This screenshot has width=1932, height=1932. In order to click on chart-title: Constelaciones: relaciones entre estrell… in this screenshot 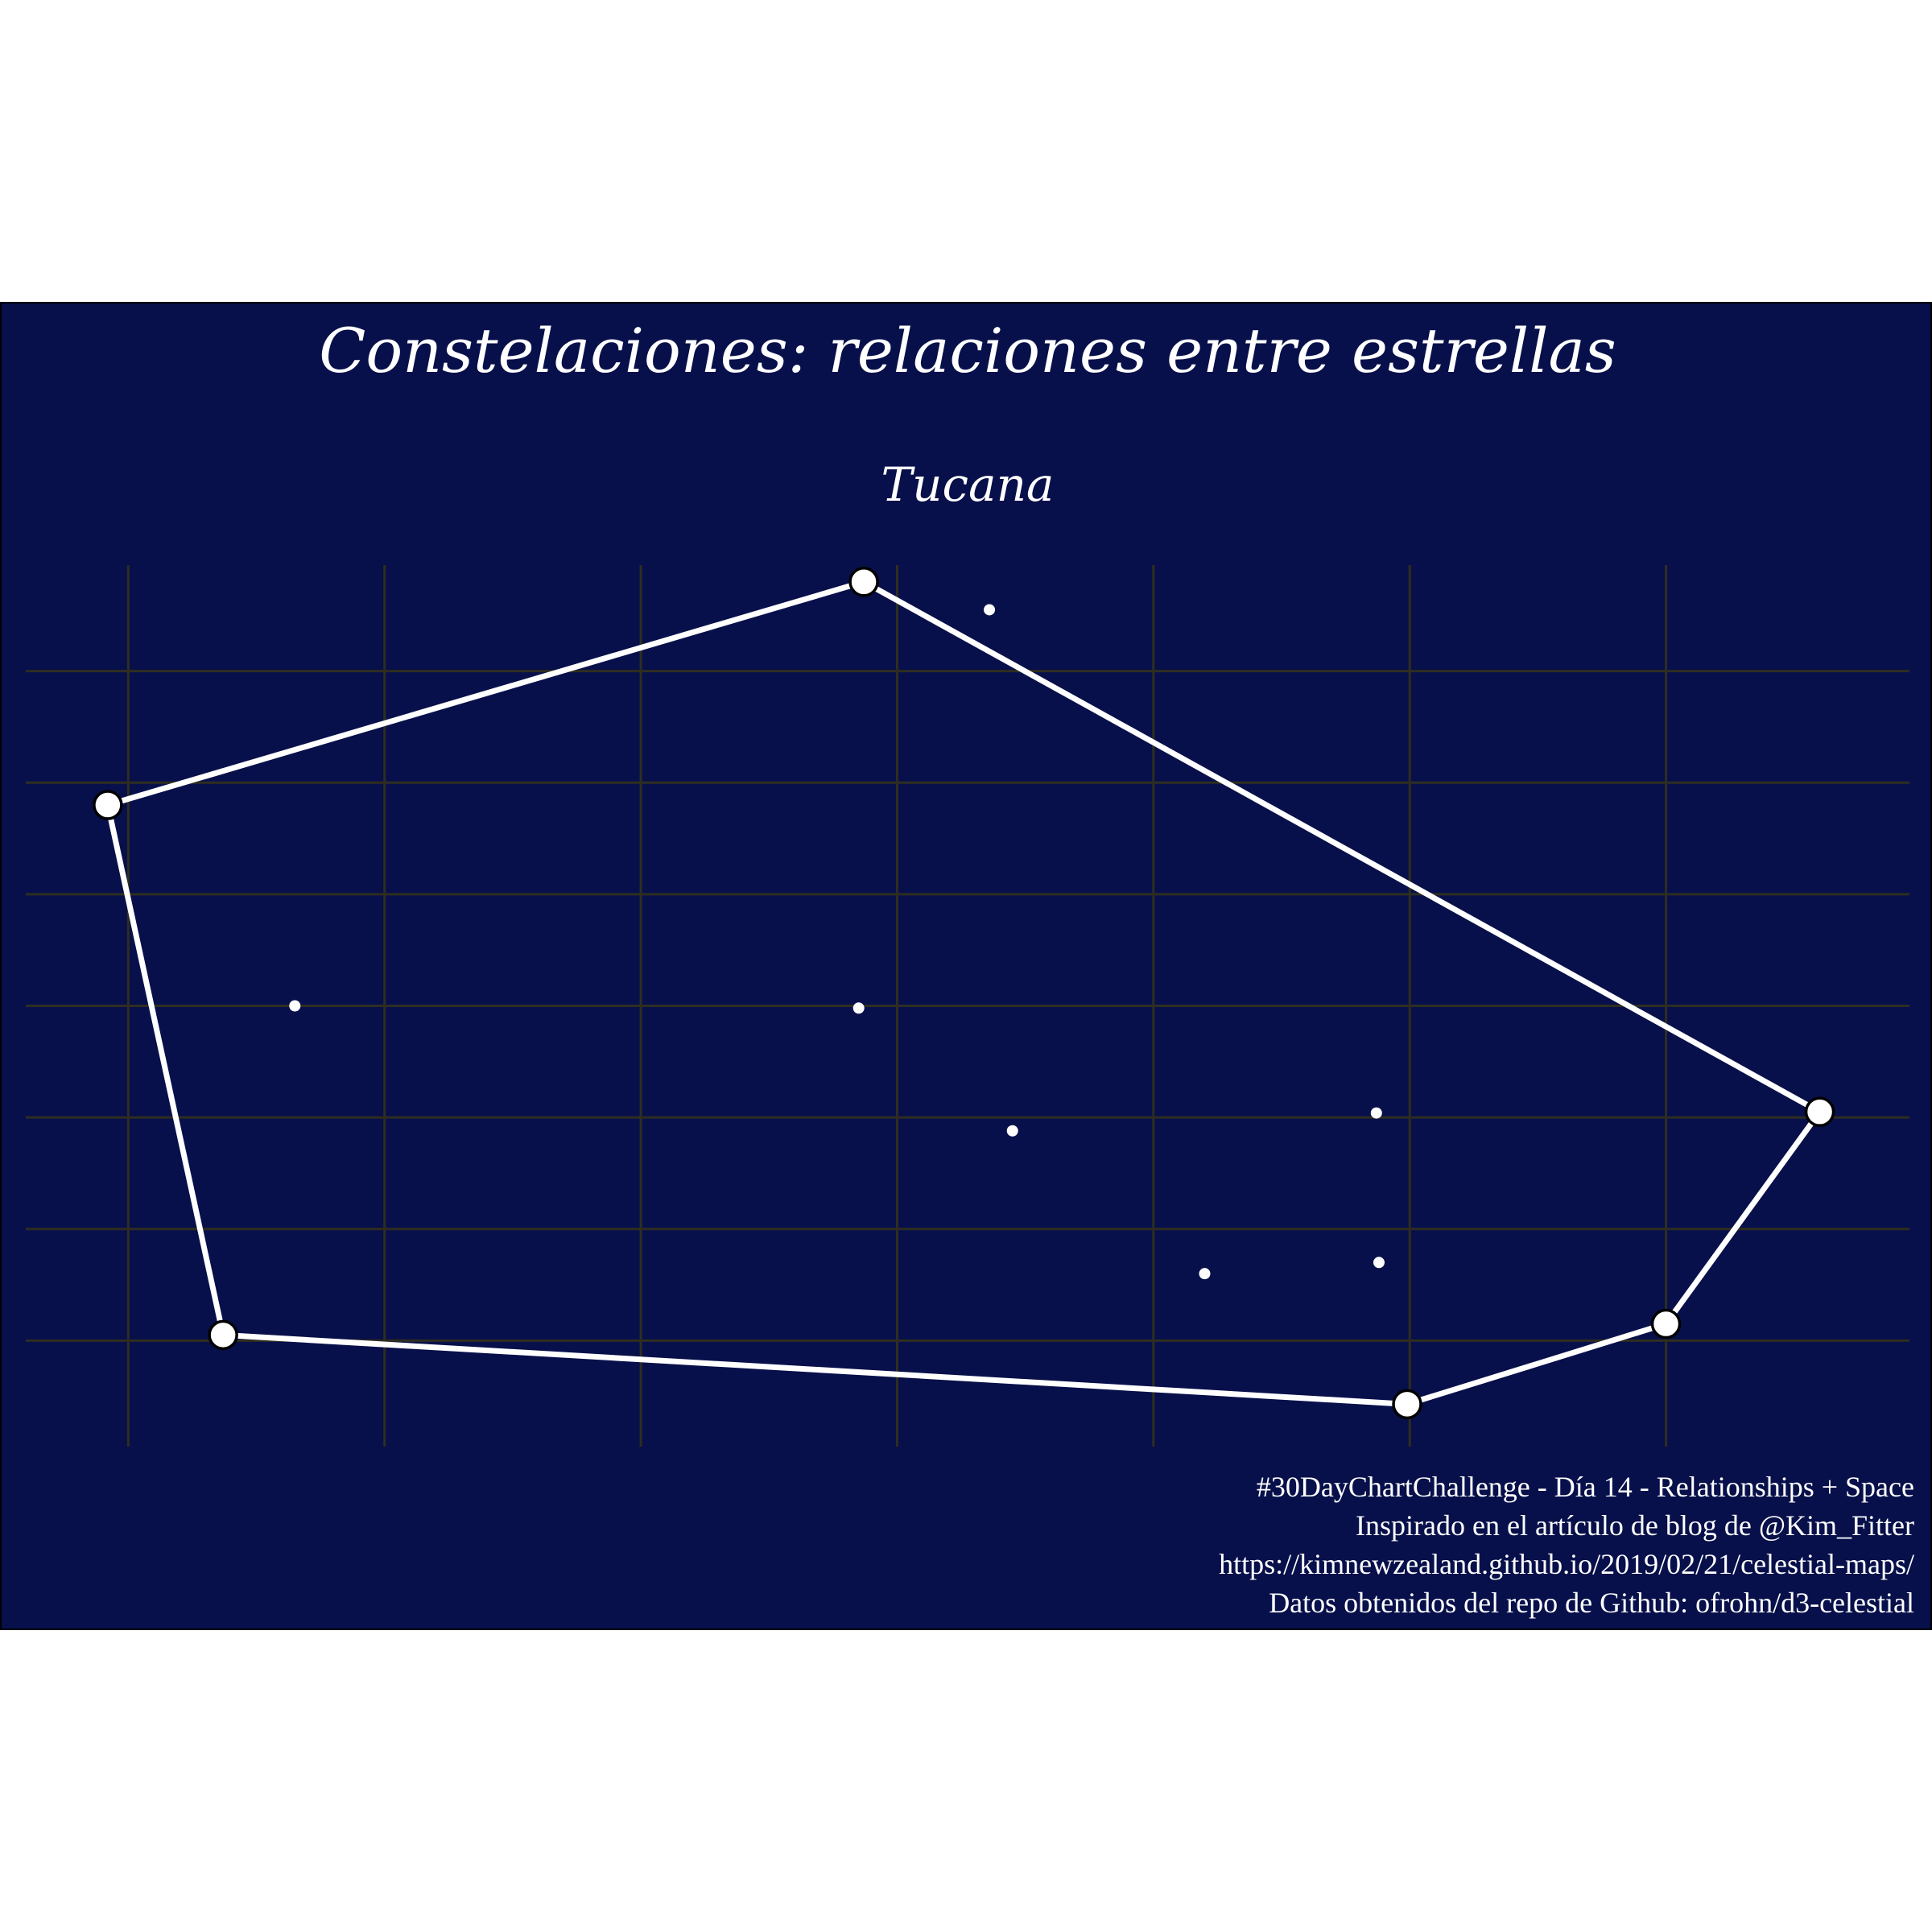, I will do `click(967, 350)`.